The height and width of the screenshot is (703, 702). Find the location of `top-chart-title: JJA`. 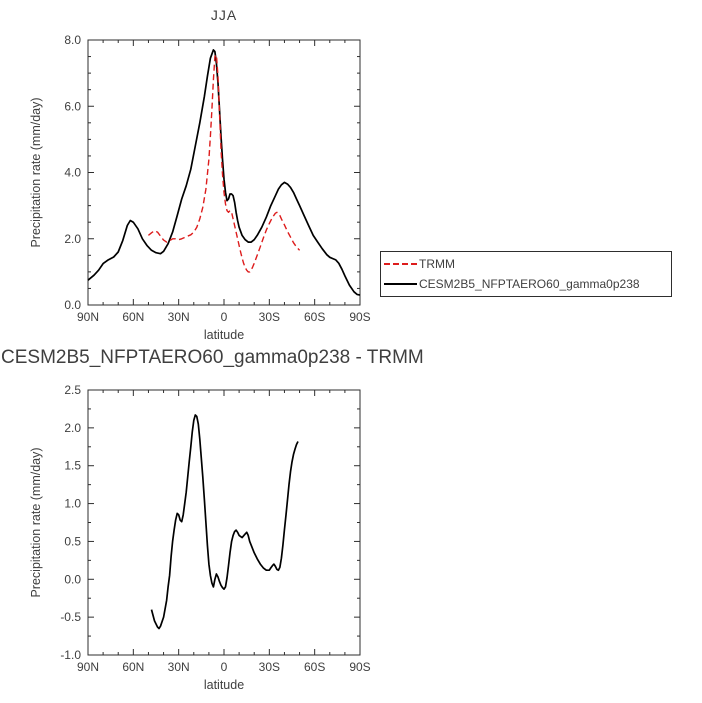

top-chart-title: JJA is located at coordinates (224, 15).